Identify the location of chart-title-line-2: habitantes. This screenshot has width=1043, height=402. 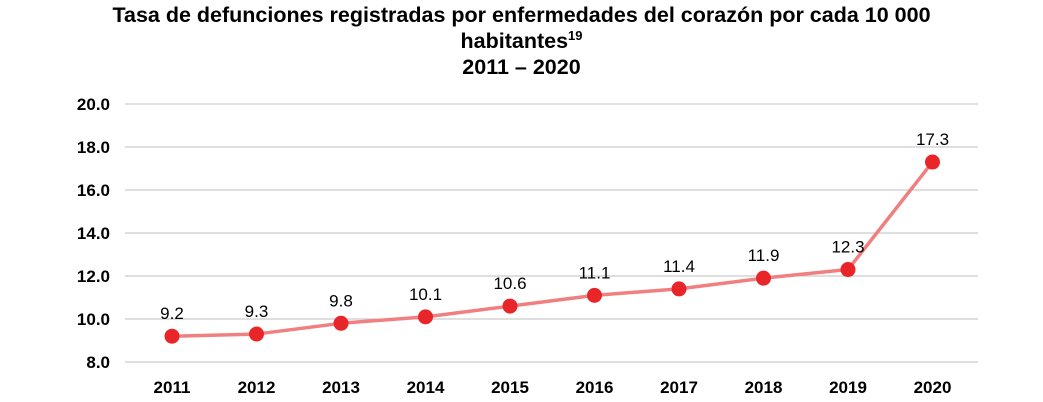
(514, 41).